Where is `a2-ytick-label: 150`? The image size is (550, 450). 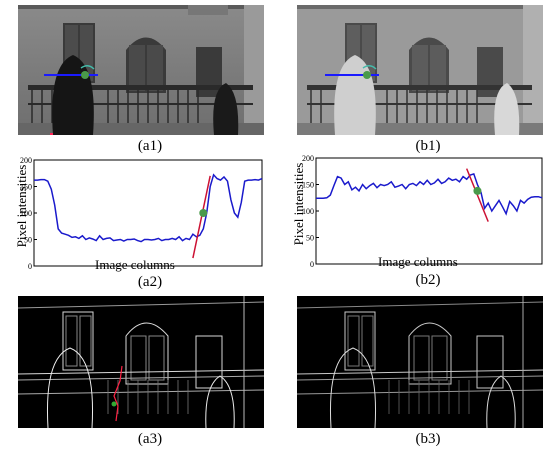 a2-ytick-label: 150 is located at coordinates (26, 187).